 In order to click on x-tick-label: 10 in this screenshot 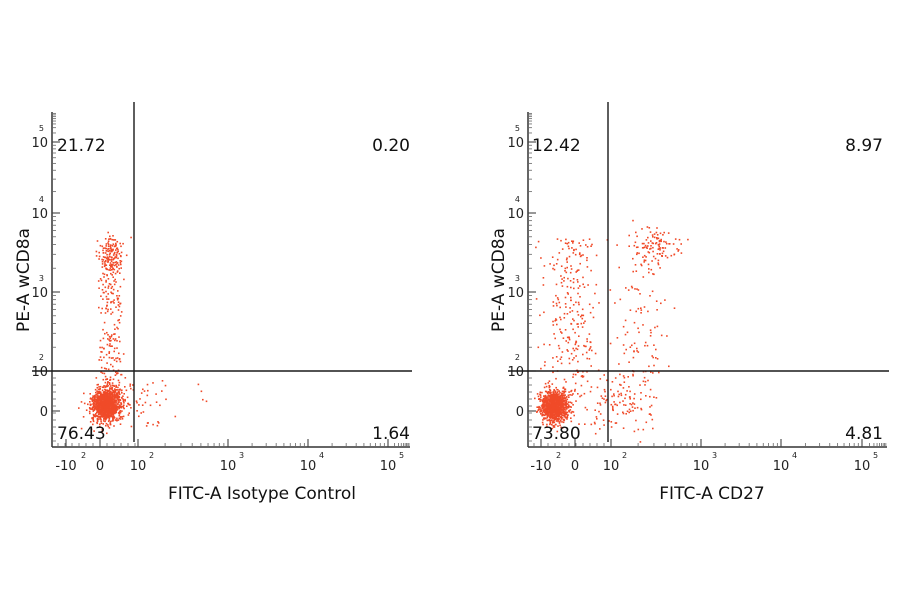, I will do `click(388, 466)`.